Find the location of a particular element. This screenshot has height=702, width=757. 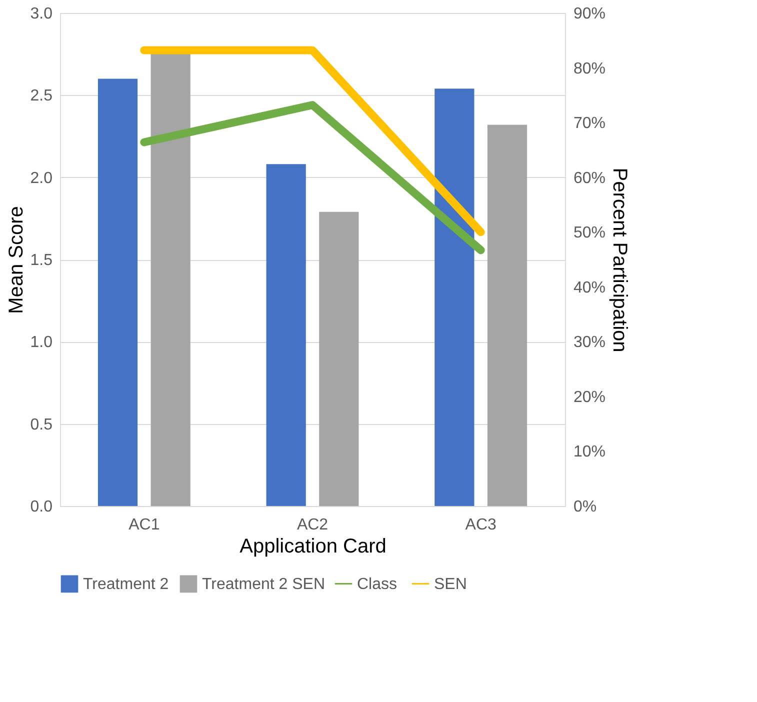

legend-label: SEN is located at coordinates (450, 584).